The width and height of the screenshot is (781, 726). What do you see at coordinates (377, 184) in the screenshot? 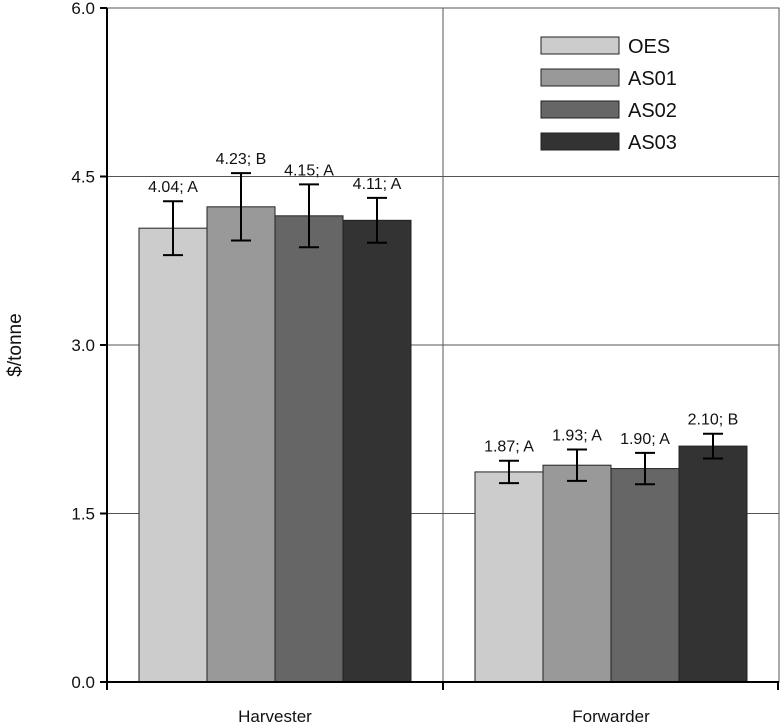
I see `data-label: 4.11; A` at bounding box center [377, 184].